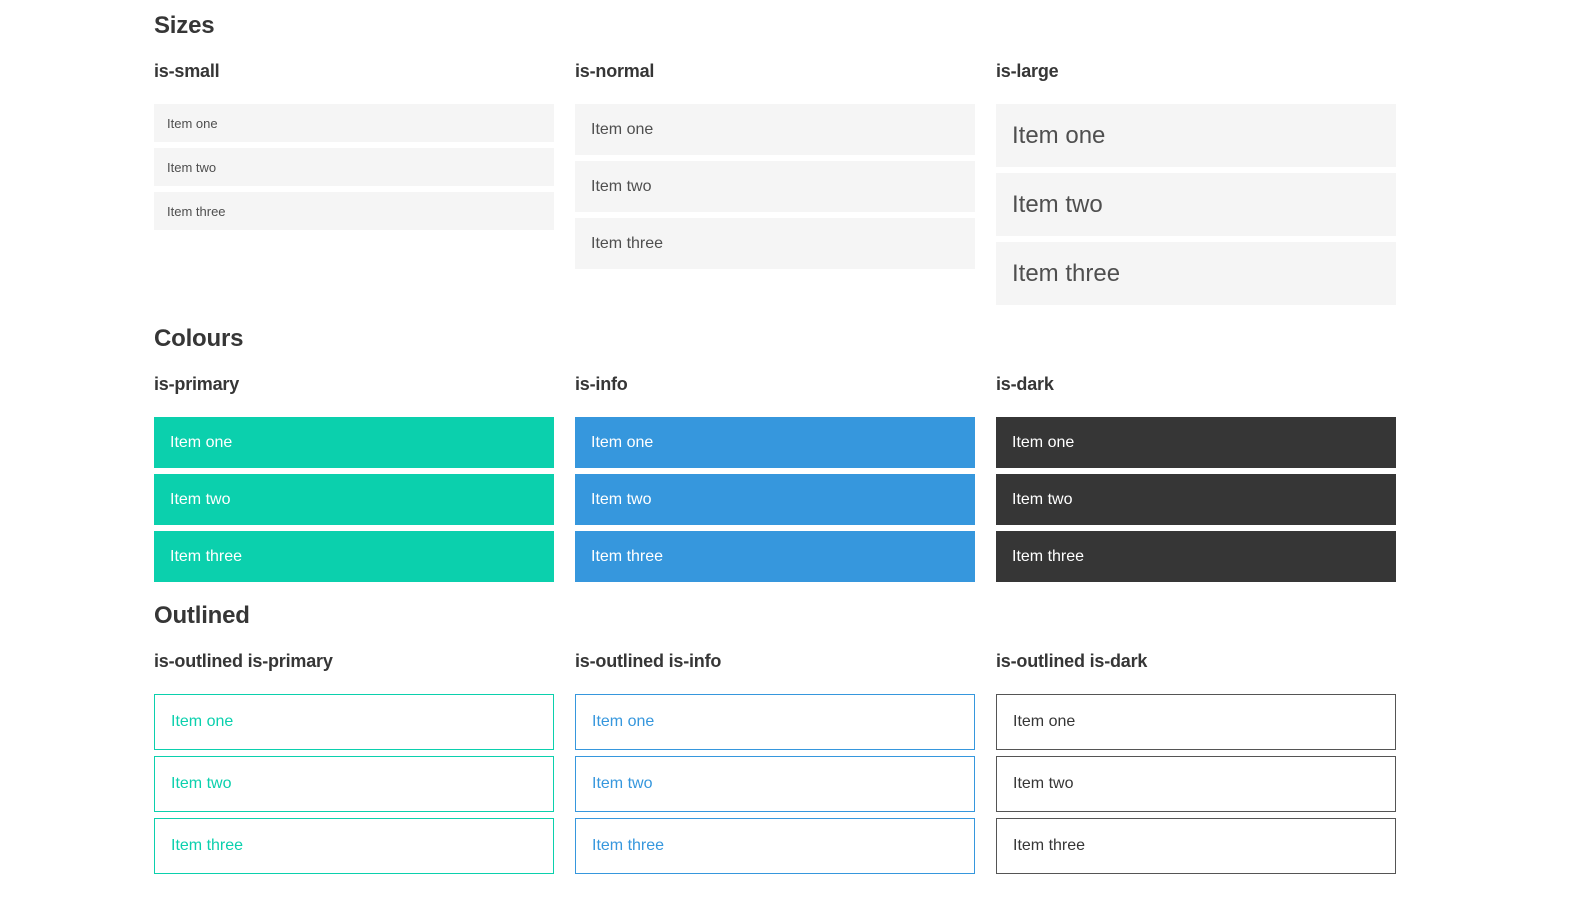 The height and width of the screenshot is (897, 1595). What do you see at coordinates (202, 615) in the screenshot?
I see `section-title-outlined: Outlined` at bounding box center [202, 615].